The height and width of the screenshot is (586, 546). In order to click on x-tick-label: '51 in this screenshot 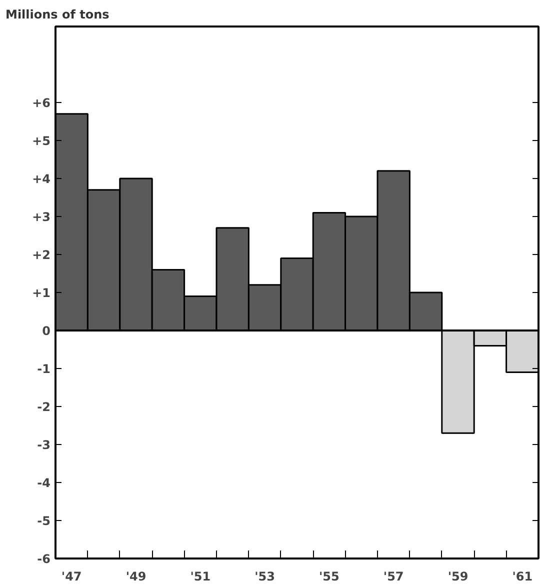, I will do `click(200, 577)`.